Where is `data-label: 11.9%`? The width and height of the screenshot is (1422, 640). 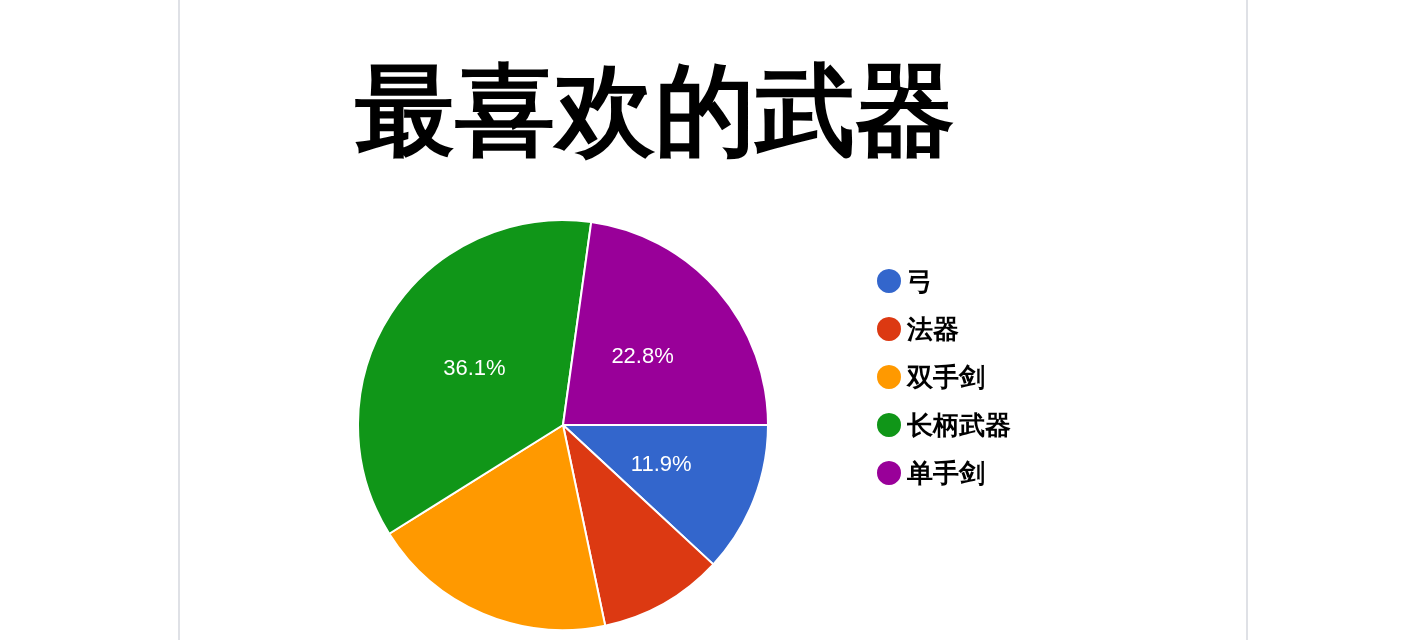 data-label: 11.9% is located at coordinates (661, 464).